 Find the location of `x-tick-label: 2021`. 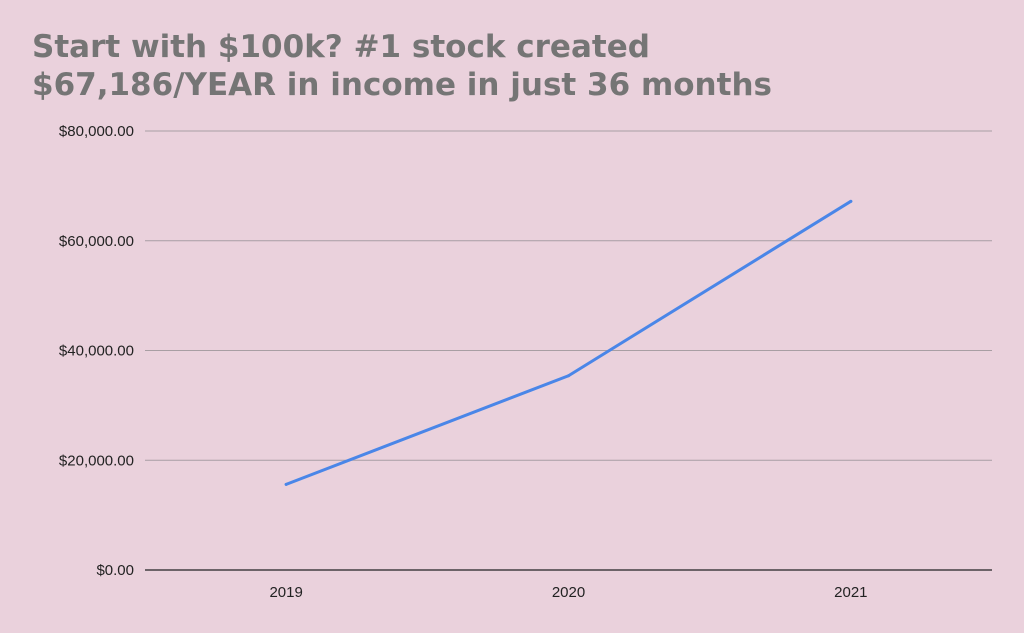

x-tick-label: 2021 is located at coordinates (850, 592).